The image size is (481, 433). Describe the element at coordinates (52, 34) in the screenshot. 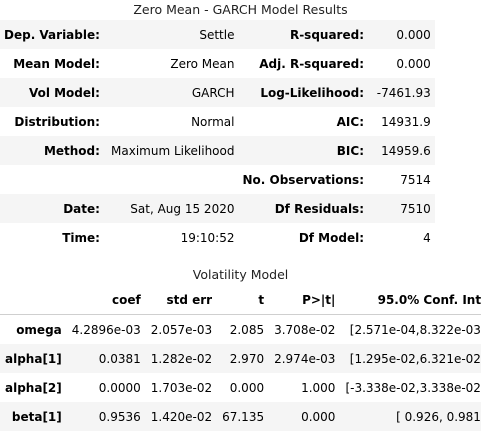

I see `summary-label: Dep. Variable:` at that location.